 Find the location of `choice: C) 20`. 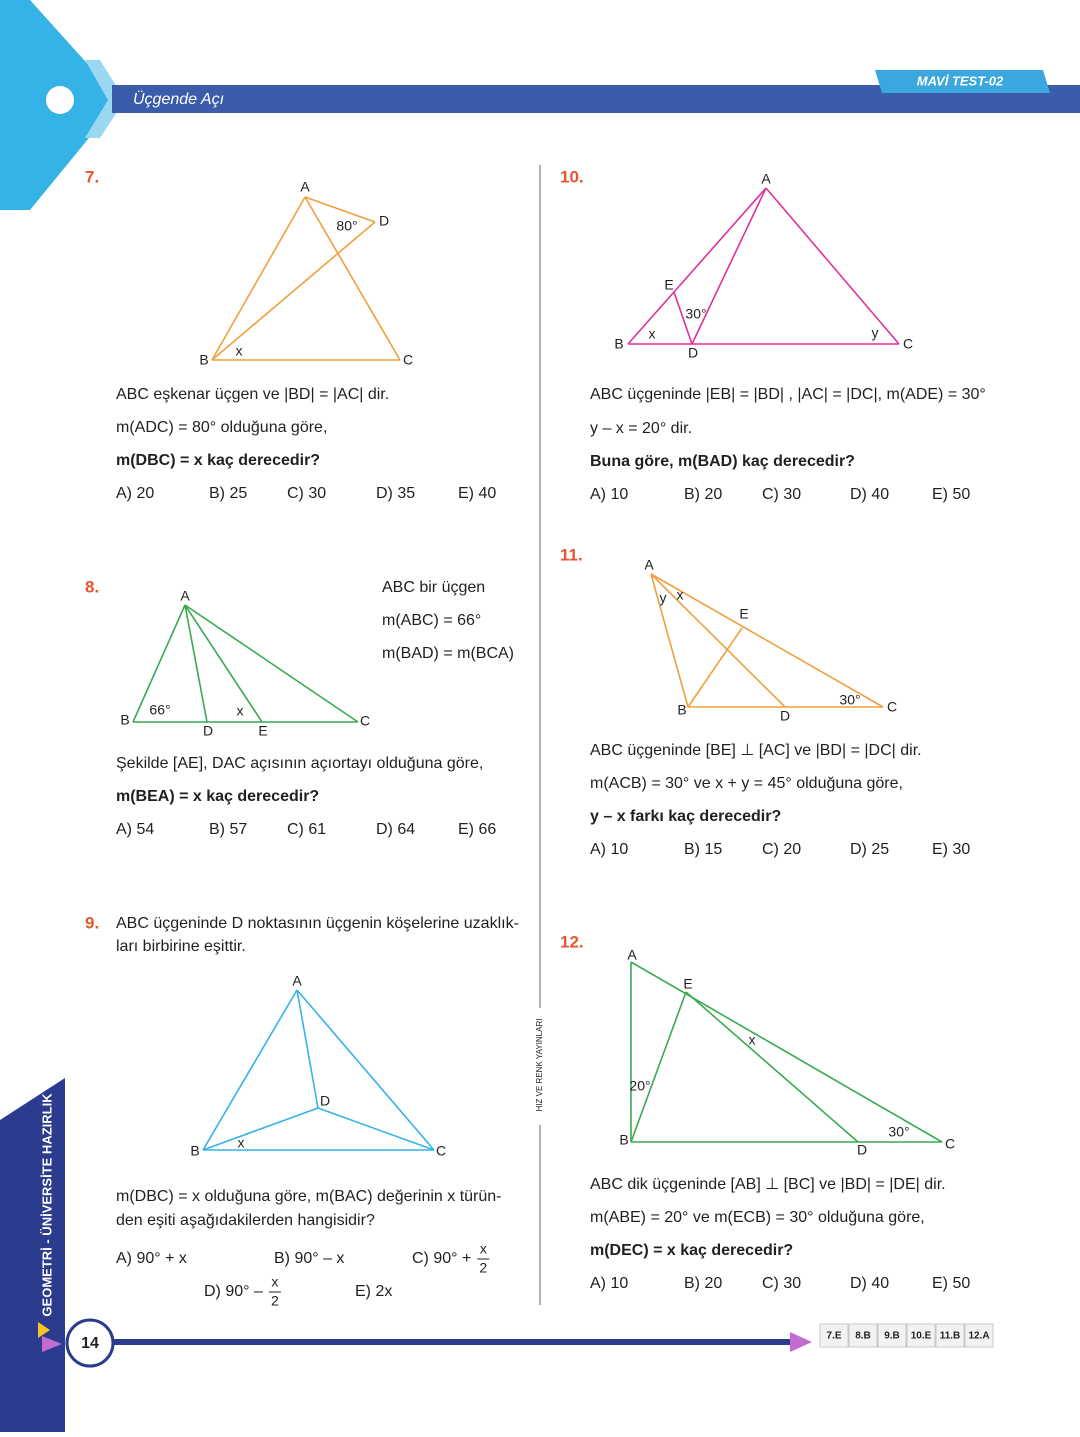

choice: C) 20 is located at coordinates (781, 849).